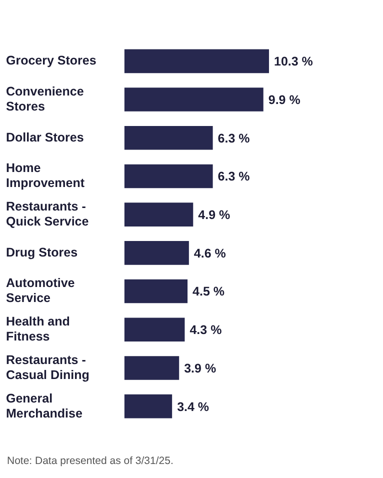 This screenshot has height=478, width=383. Describe the element at coordinates (51, 61) in the screenshot. I see `y-tick-label: Grocery Stores` at that location.